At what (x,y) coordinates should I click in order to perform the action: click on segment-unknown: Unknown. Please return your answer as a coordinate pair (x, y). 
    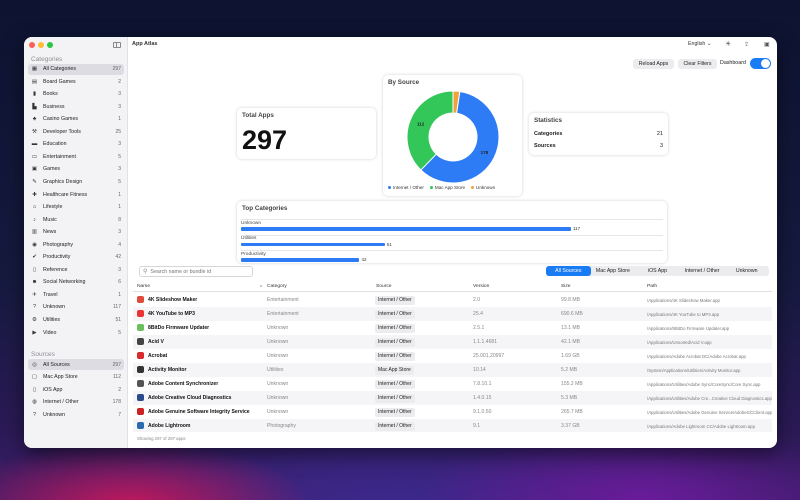
    Looking at the image, I should click on (746, 271).